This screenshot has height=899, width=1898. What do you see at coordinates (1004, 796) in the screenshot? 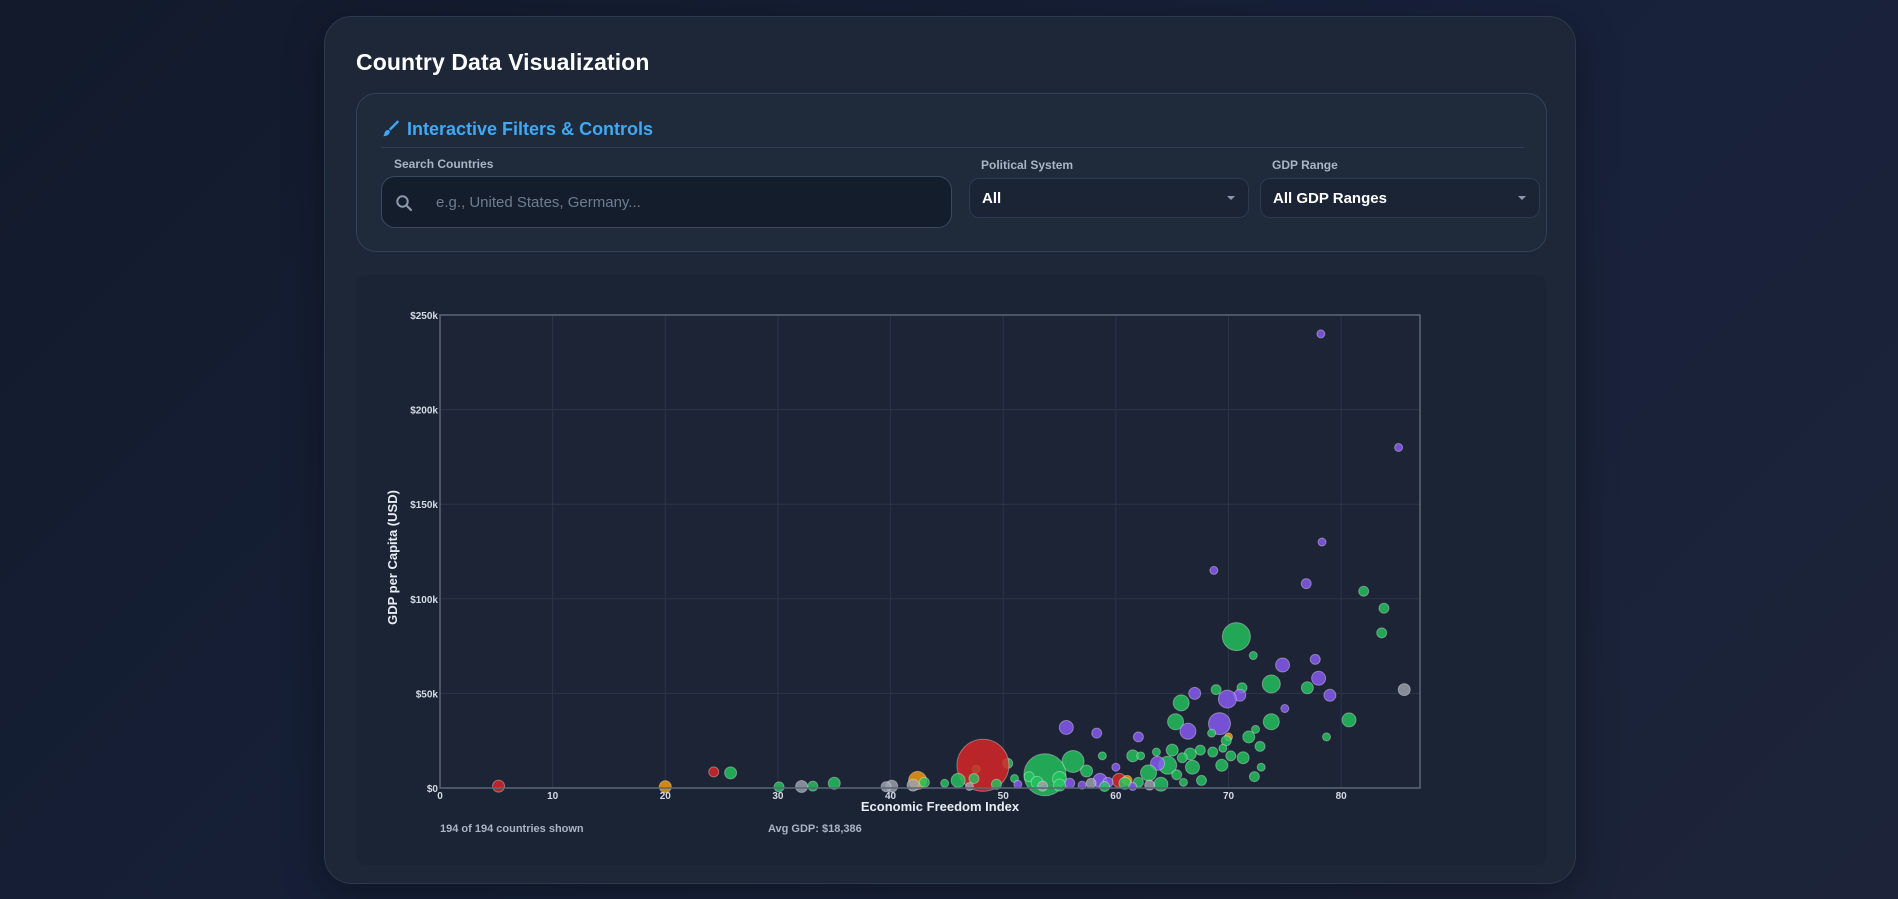
I see `x-tick-label: 50` at bounding box center [1004, 796].